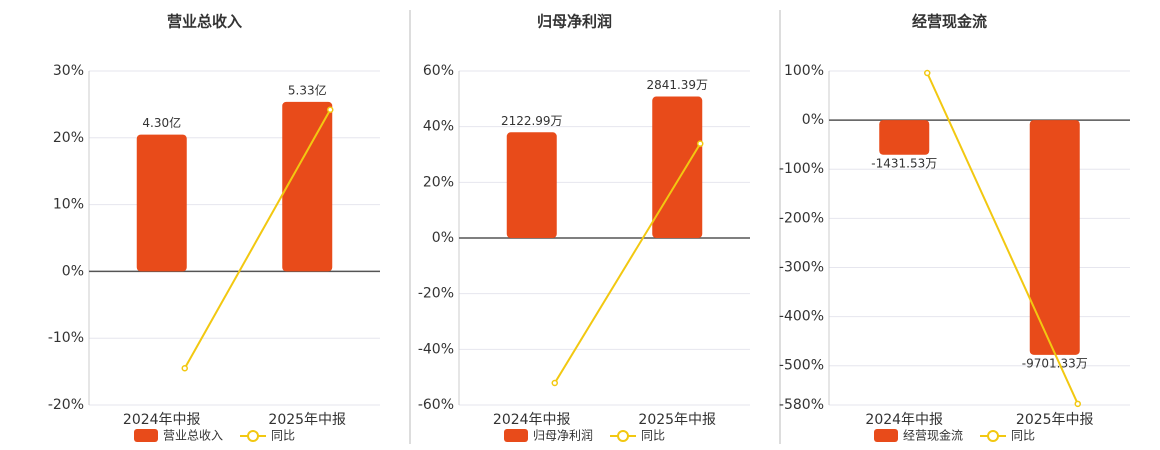 This screenshot has height=450, width=1160. Describe the element at coordinates (801, 169) in the screenshot. I see `y-tick-label: -100%` at that location.